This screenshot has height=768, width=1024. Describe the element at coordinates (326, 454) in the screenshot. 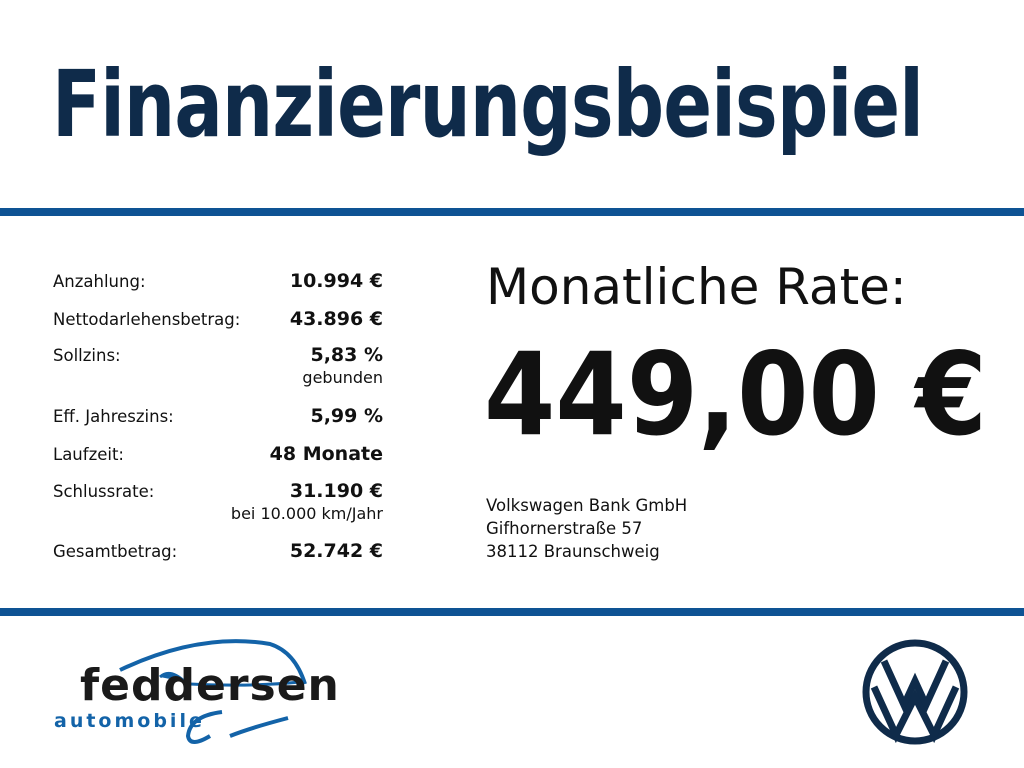

I see `row-value: 48 Monate` at that location.